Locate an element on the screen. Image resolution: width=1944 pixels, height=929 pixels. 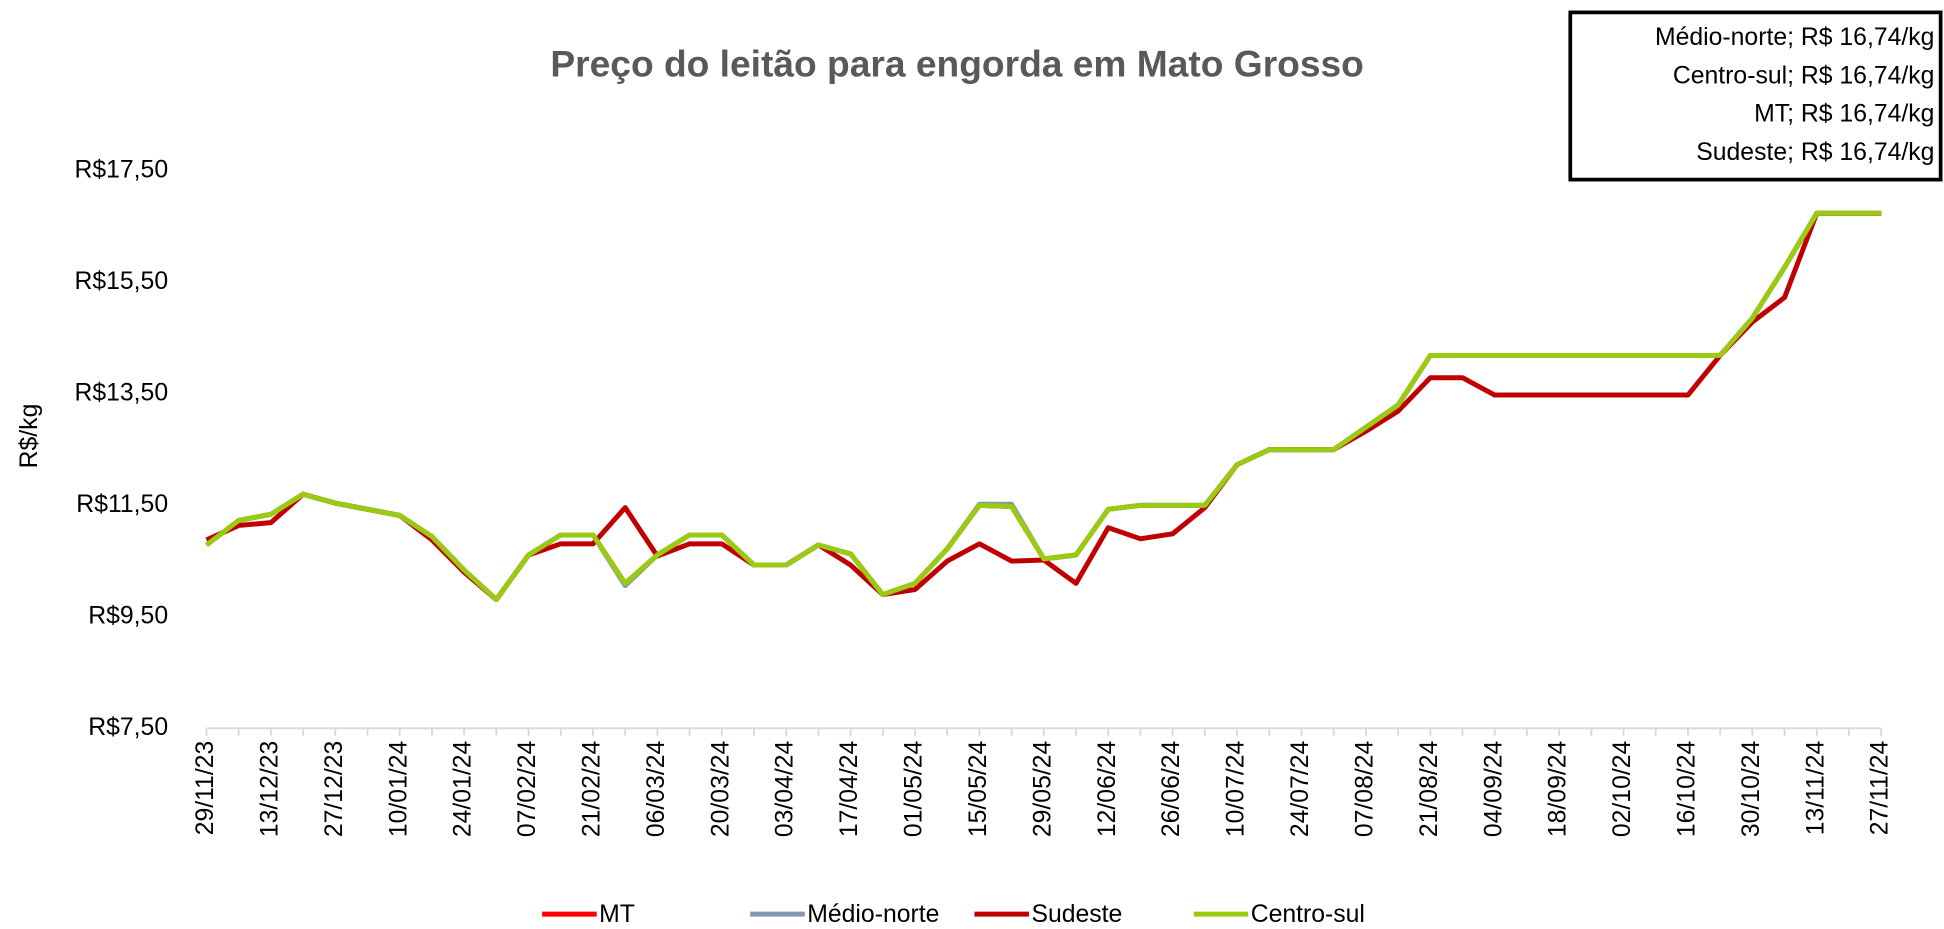
x-tick-label: 15/05/24 is located at coordinates (978, 789).